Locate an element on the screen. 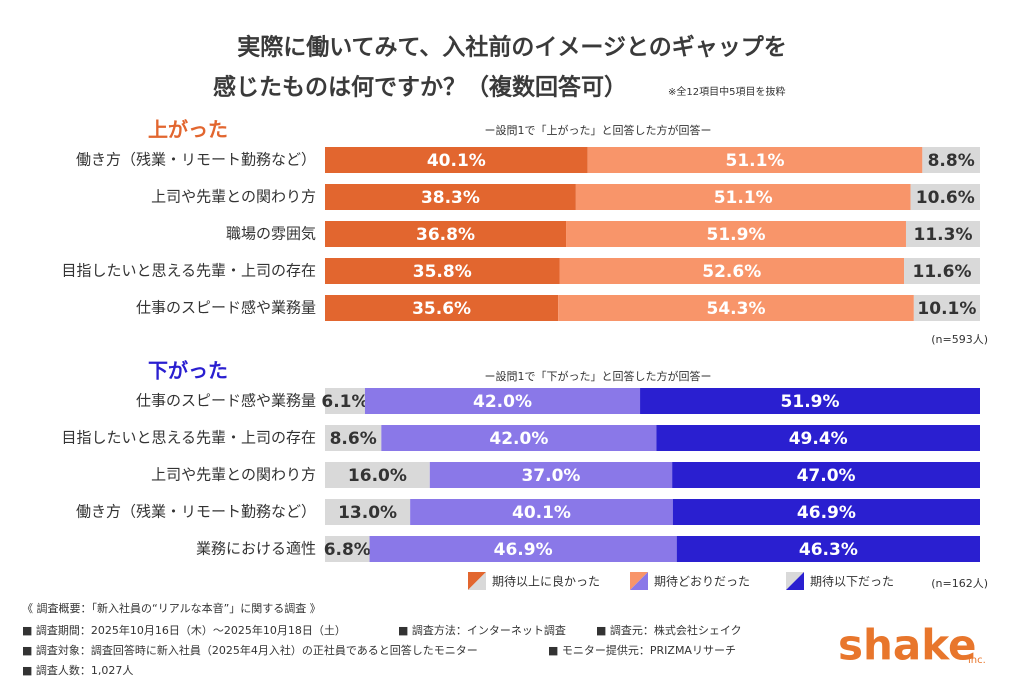 The image size is (1024, 683). legend-label: 期待以上に良かった is located at coordinates (546, 581).